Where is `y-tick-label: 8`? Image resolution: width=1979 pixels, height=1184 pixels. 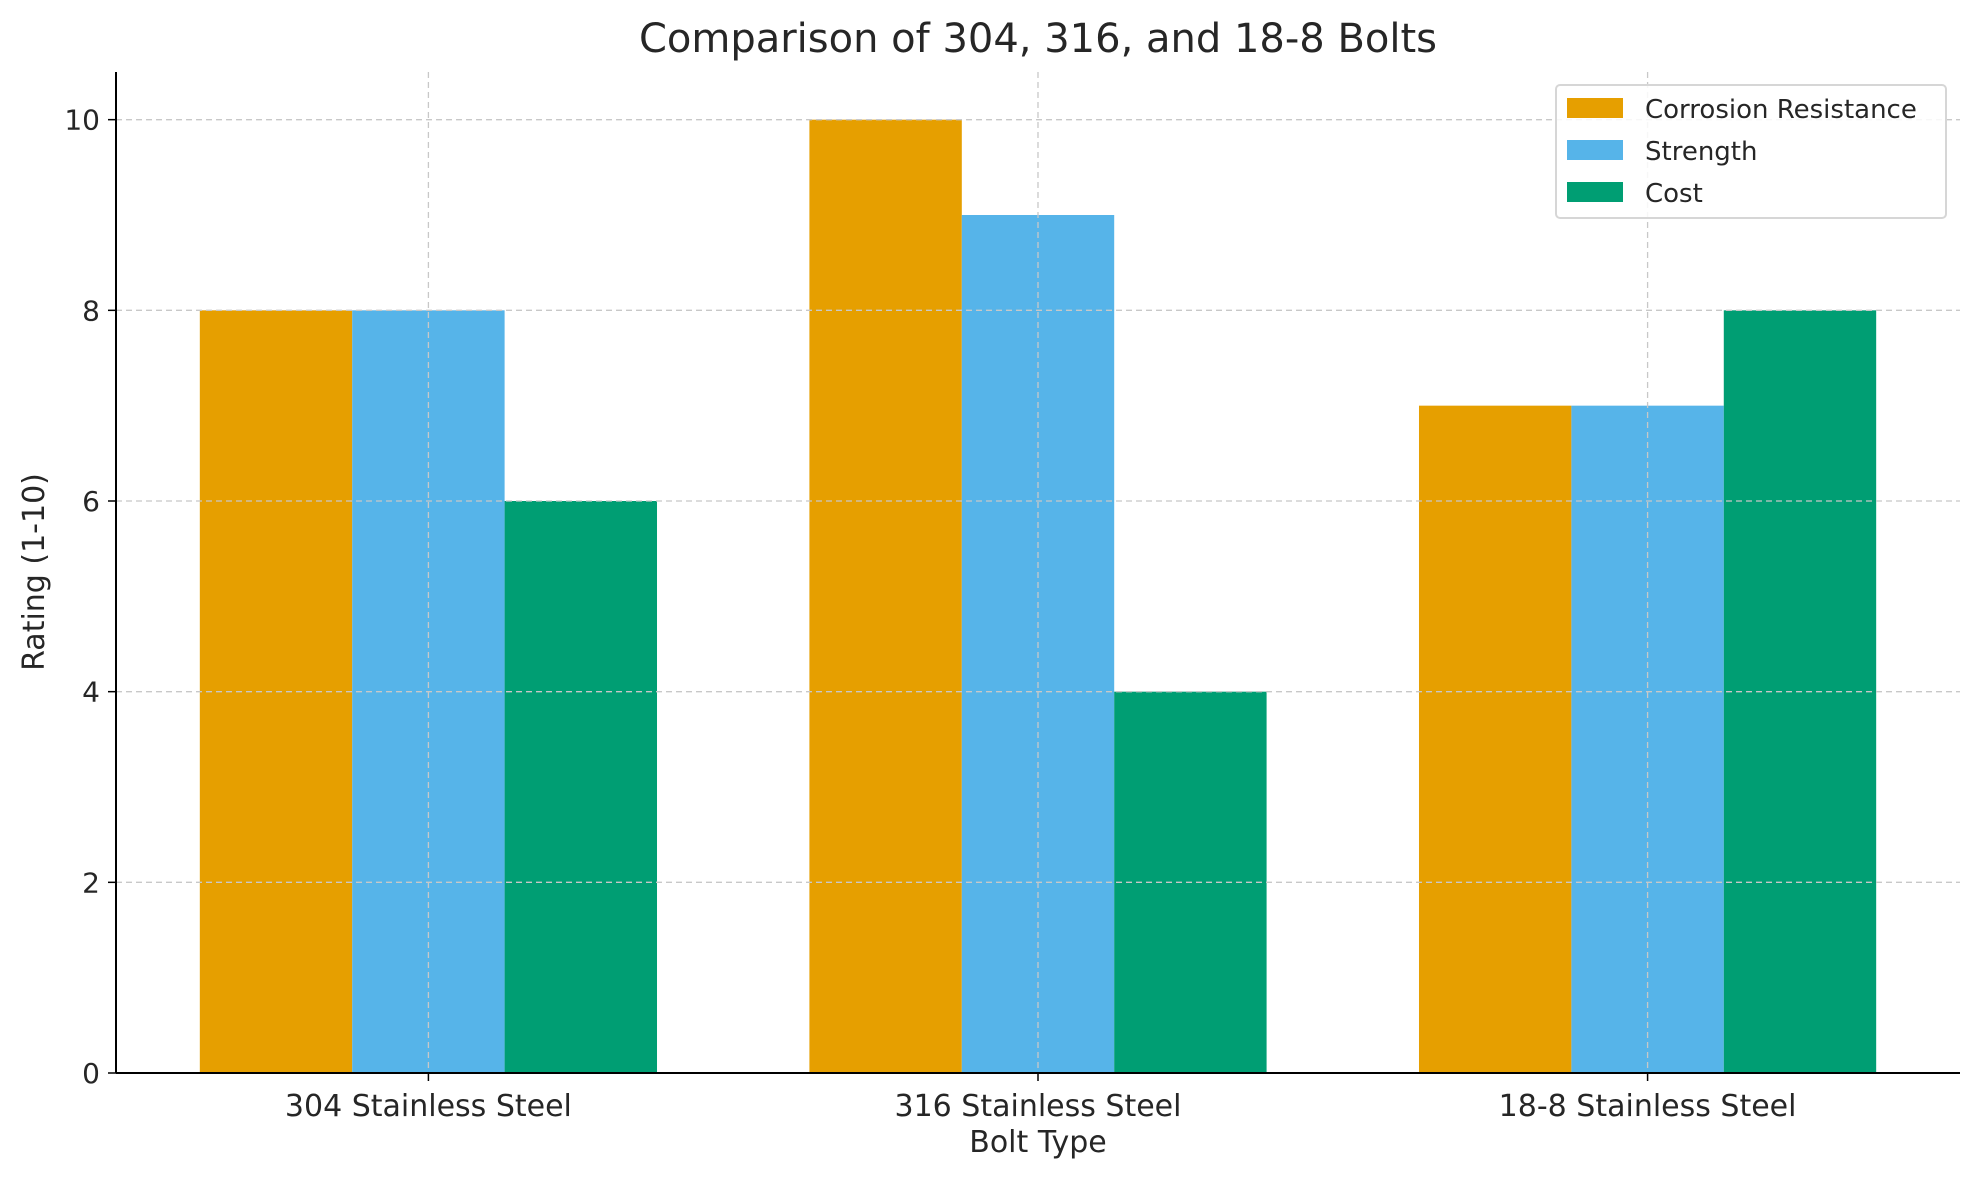 y-tick-label: 8 is located at coordinates (91, 310).